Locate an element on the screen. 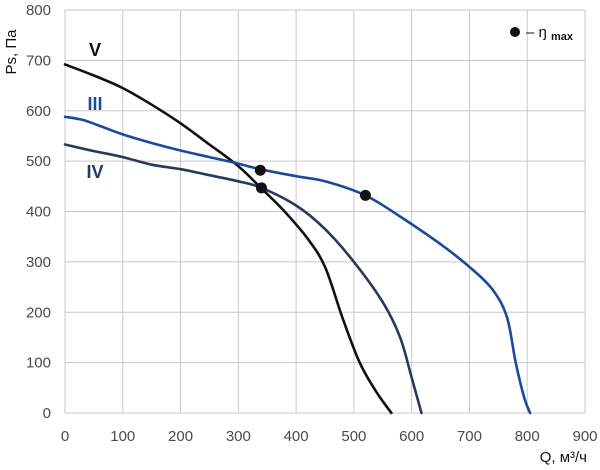  y-tick-label: 500 is located at coordinates (38, 161).